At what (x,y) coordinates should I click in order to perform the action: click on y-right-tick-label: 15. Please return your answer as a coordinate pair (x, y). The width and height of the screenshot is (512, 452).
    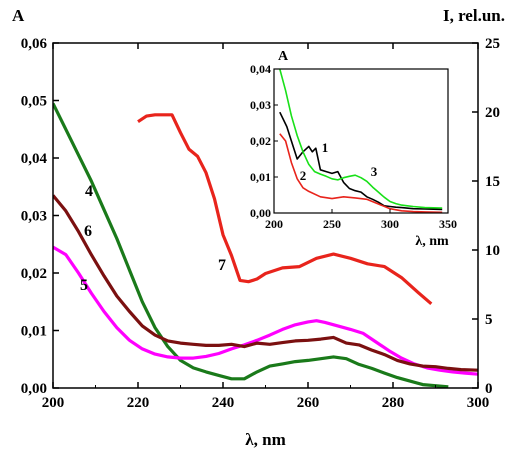
    Looking at the image, I should click on (492, 182).